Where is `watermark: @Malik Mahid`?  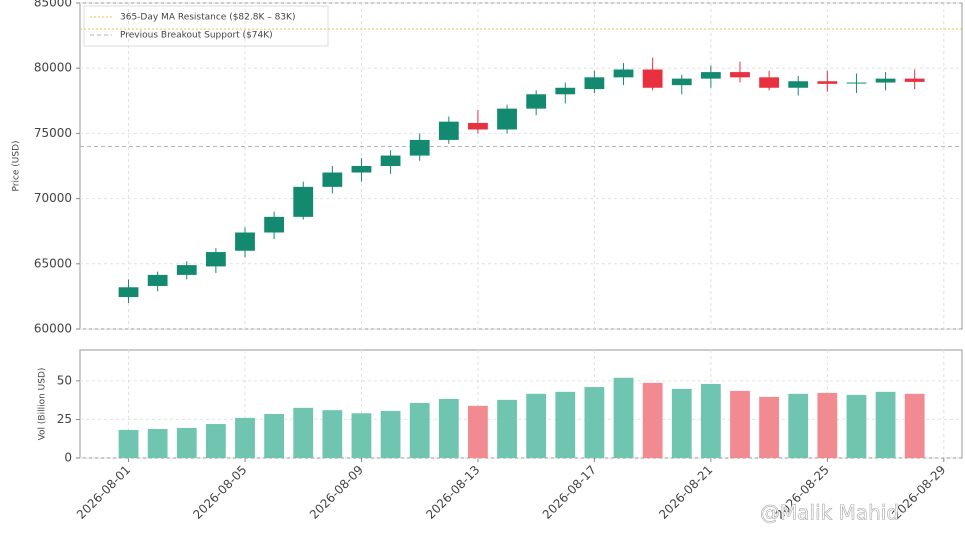 watermark: @Malik Mahid is located at coordinates (829, 513).